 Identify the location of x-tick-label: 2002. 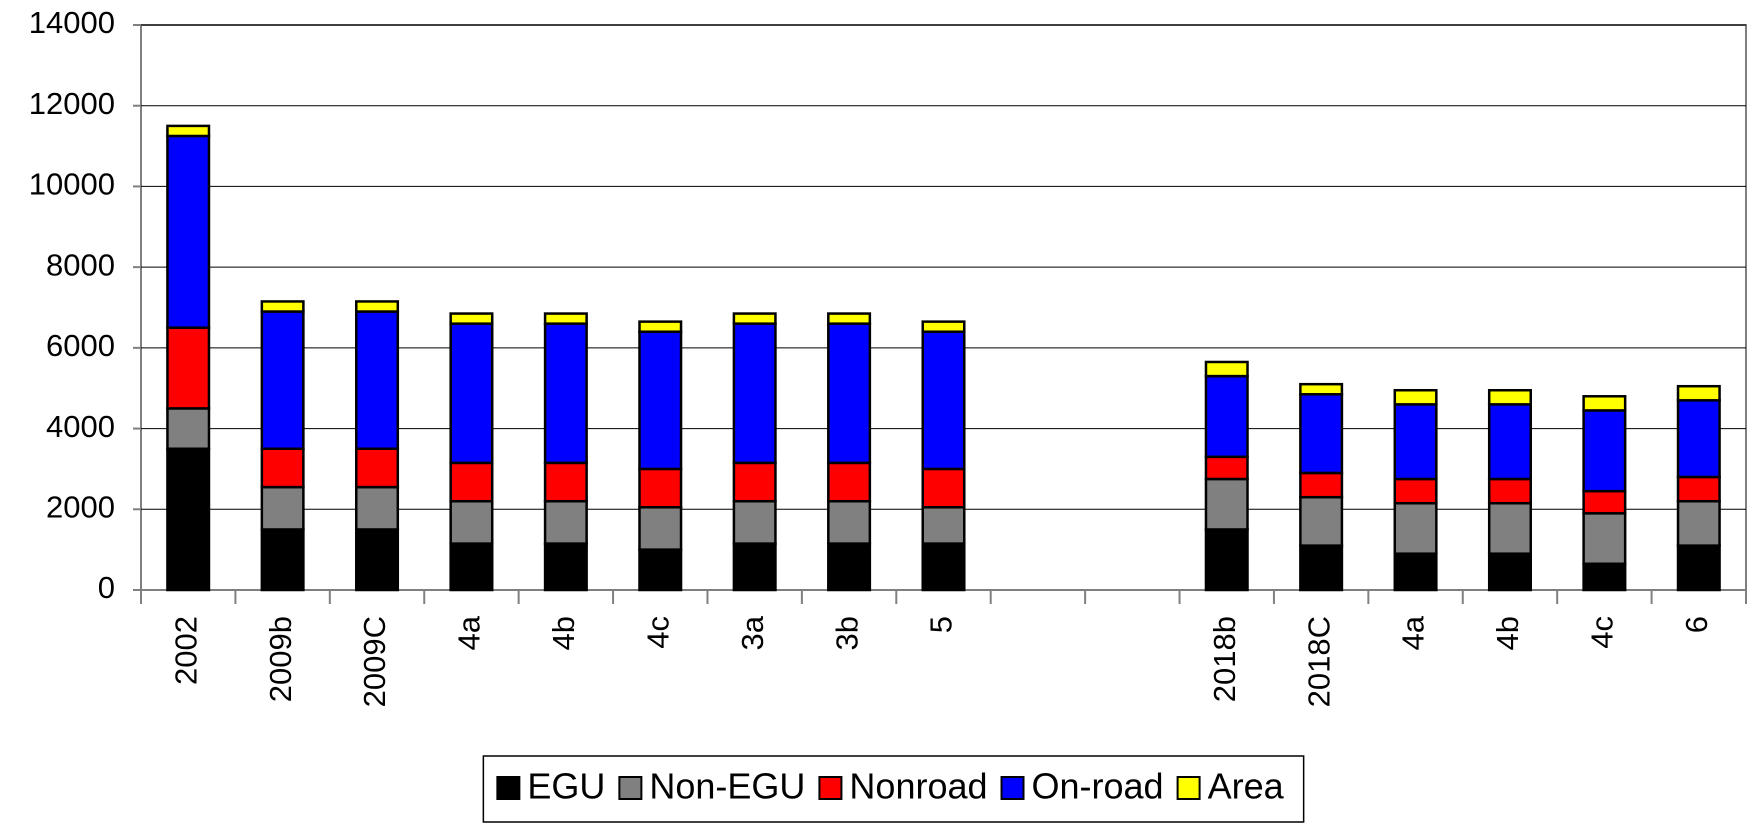
(185, 650).